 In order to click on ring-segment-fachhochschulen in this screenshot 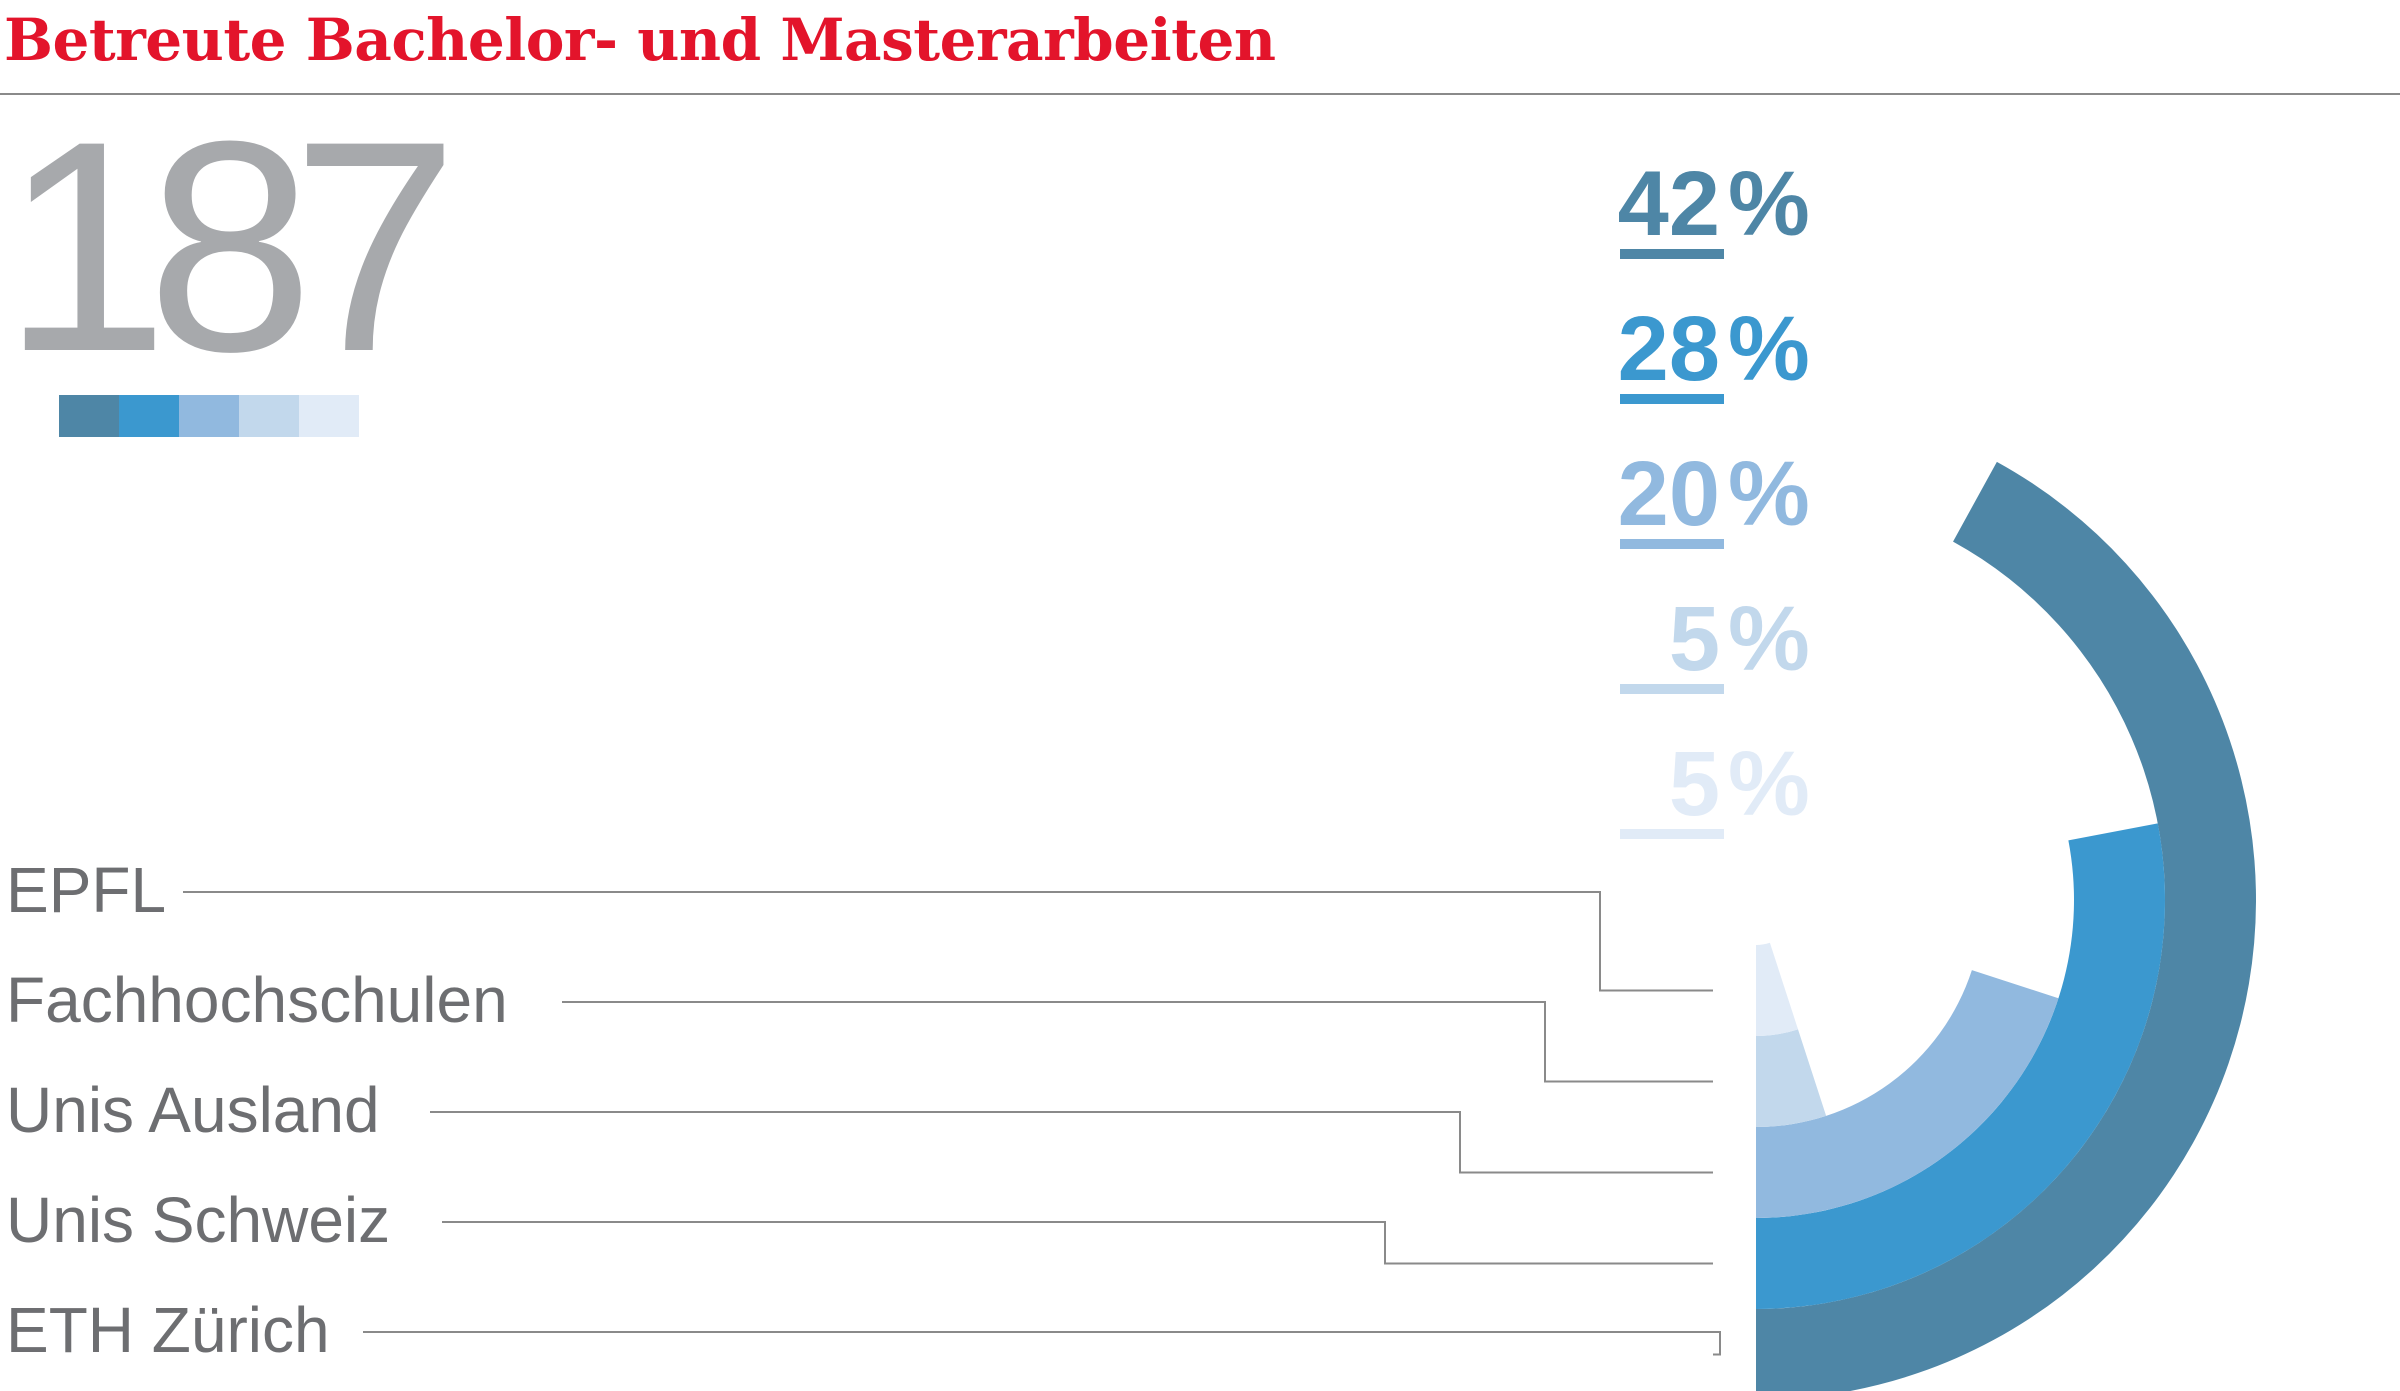, I will do `click(1791, 1078)`.